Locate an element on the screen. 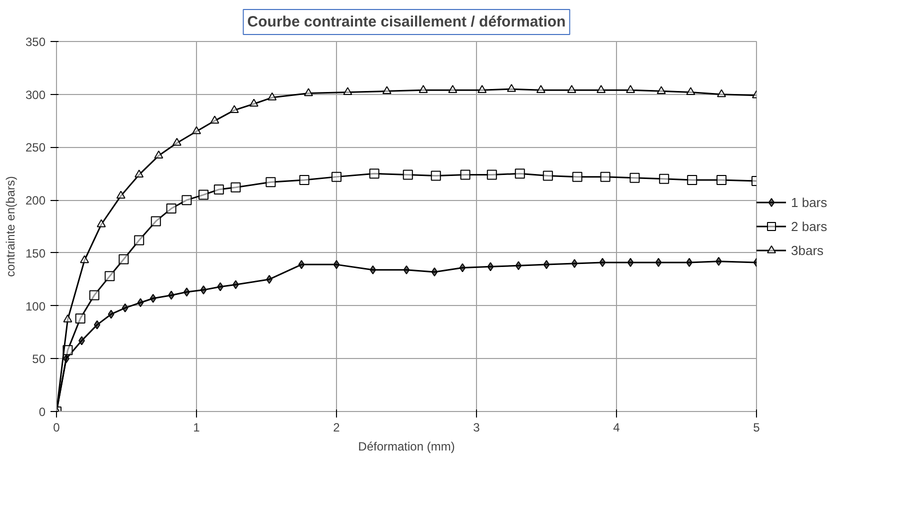 Image resolution: width=917 pixels, height=511 pixels. legend-label: 2 bars is located at coordinates (809, 226).